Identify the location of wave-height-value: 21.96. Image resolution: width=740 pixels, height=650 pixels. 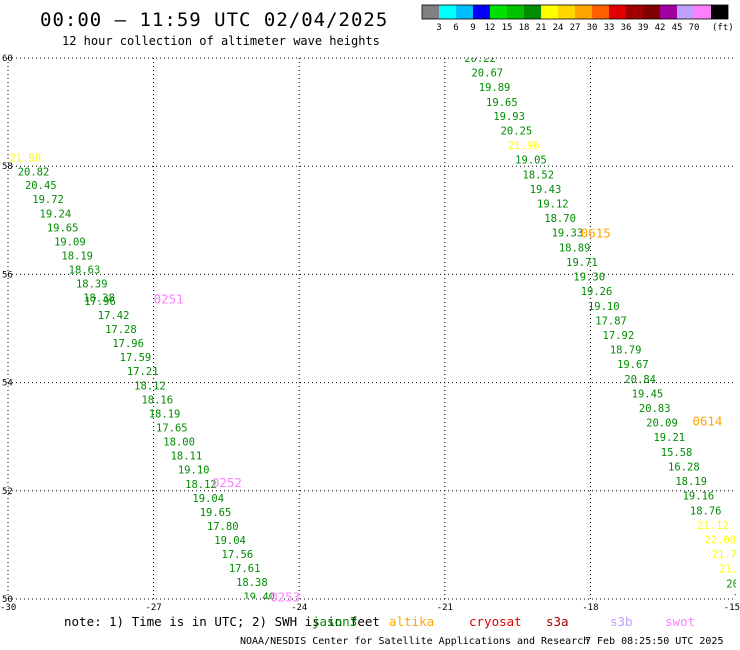
(524, 146).